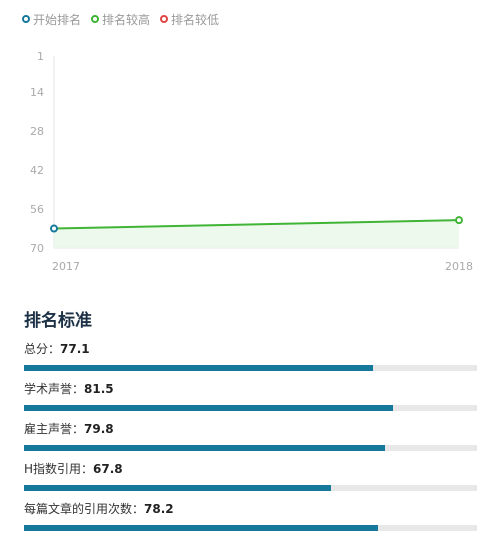  What do you see at coordinates (54, 389) in the screenshot?
I see `criteria-name: 学术声誉：` at bounding box center [54, 389].